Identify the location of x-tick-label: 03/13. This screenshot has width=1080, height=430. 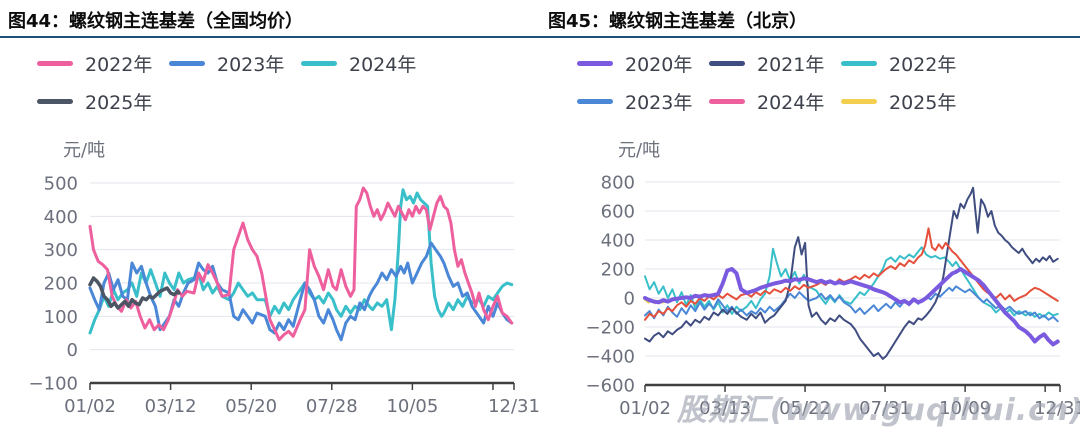
(725, 408).